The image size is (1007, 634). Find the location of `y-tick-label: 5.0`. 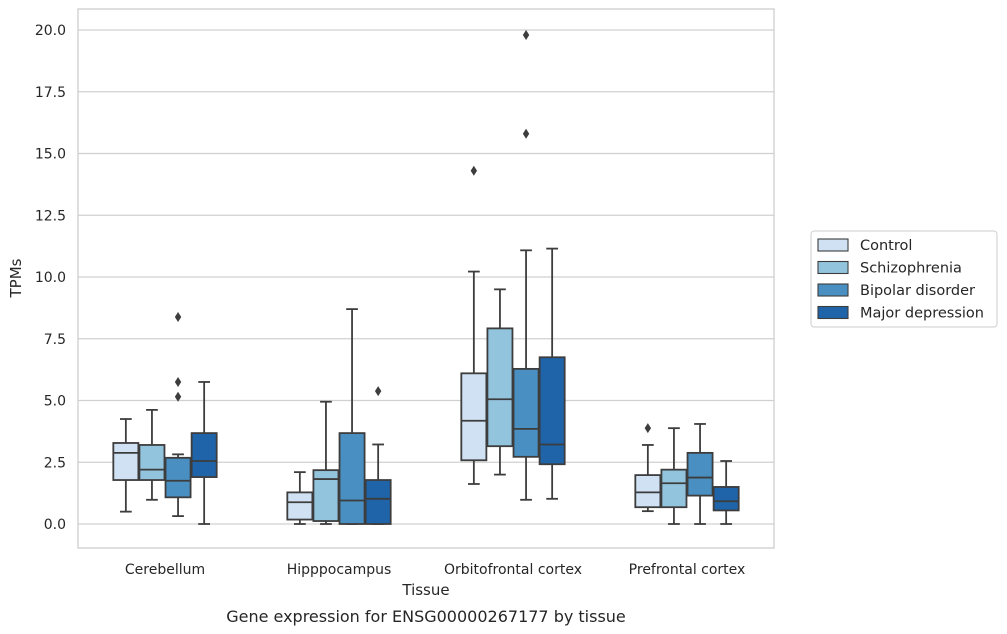

y-tick-label: 5.0 is located at coordinates (55, 402).